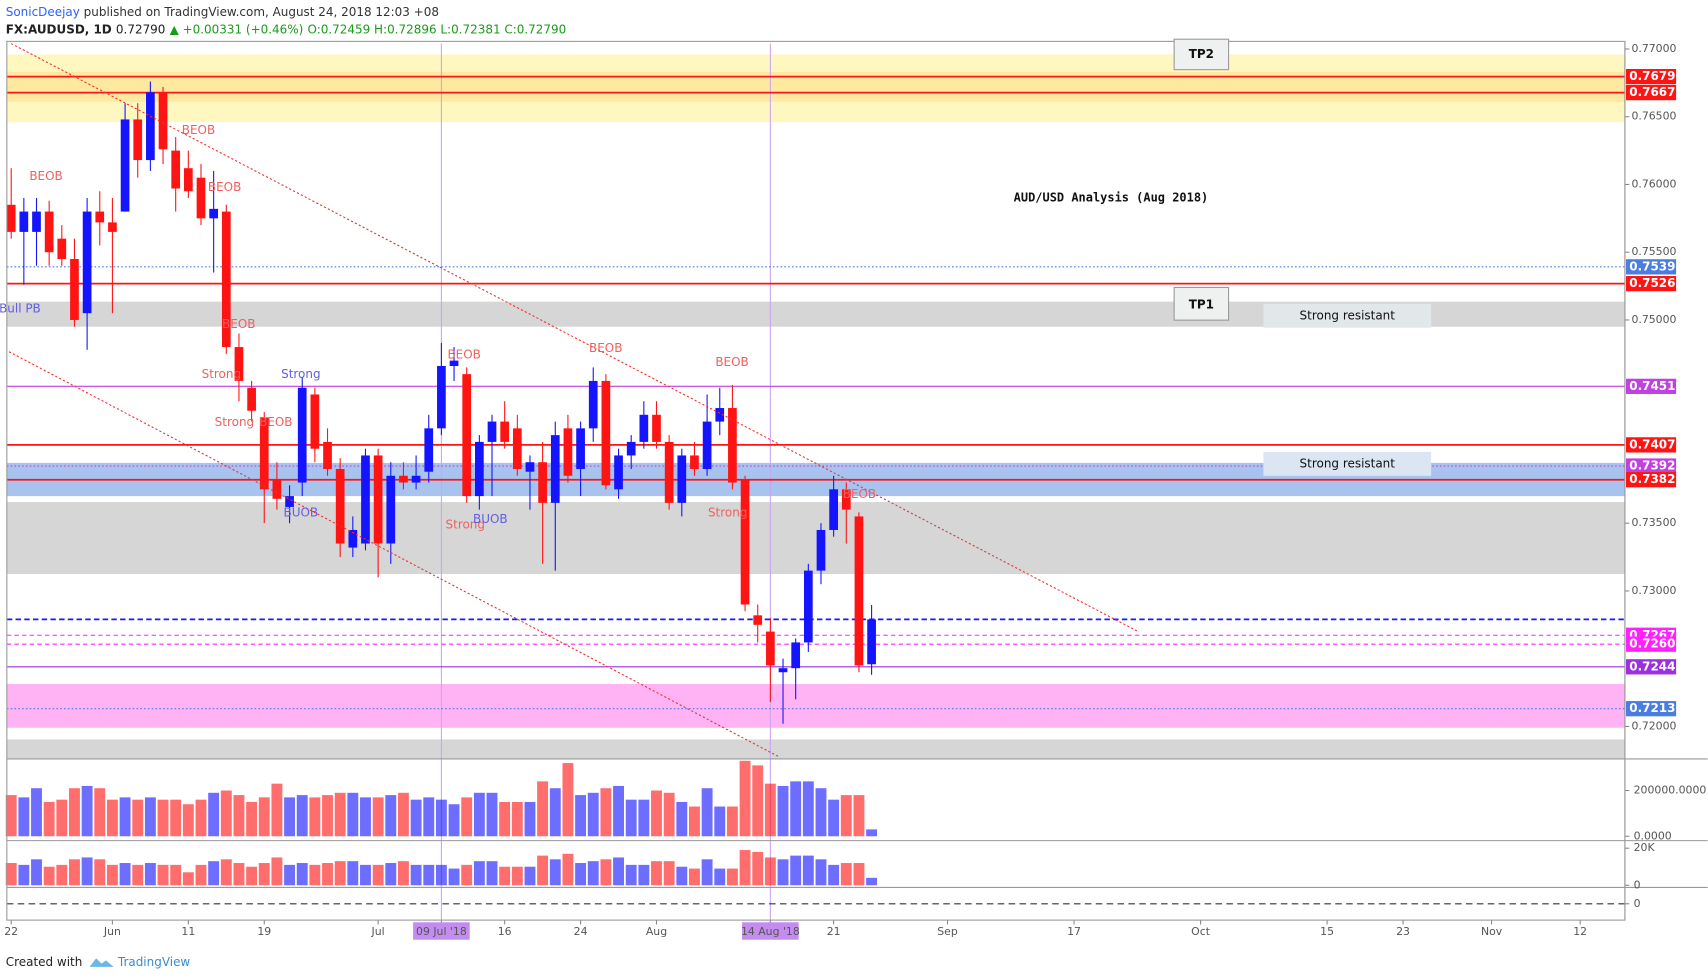 Image resolution: width=1708 pixels, height=980 pixels. What do you see at coordinates (1653, 590) in the screenshot?
I see `y-tick-label: 0.73000` at bounding box center [1653, 590].